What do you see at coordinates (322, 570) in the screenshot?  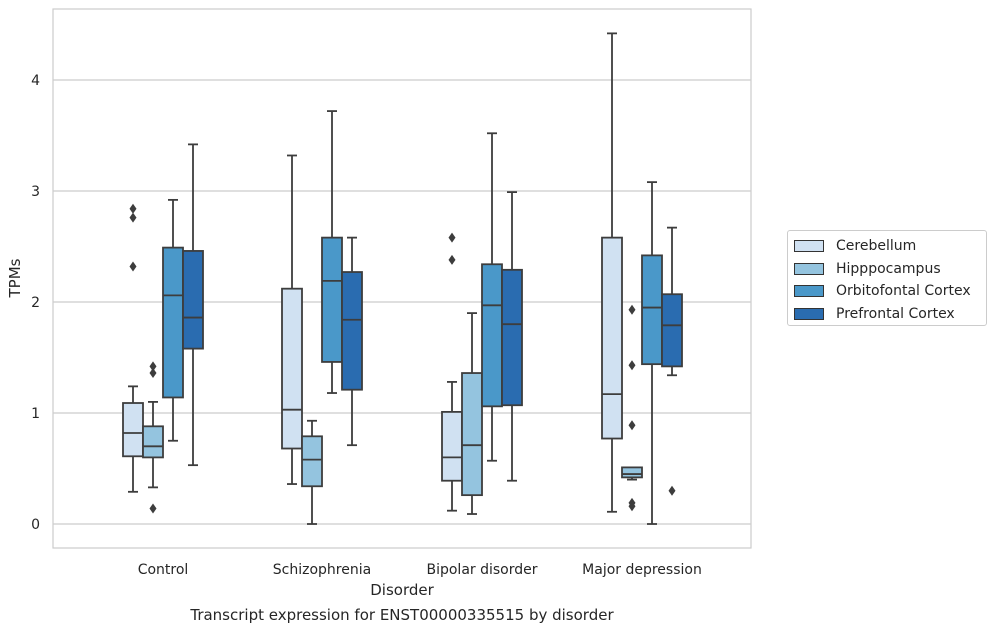 I see `x-tick-label: Schizophrenia` at bounding box center [322, 570].